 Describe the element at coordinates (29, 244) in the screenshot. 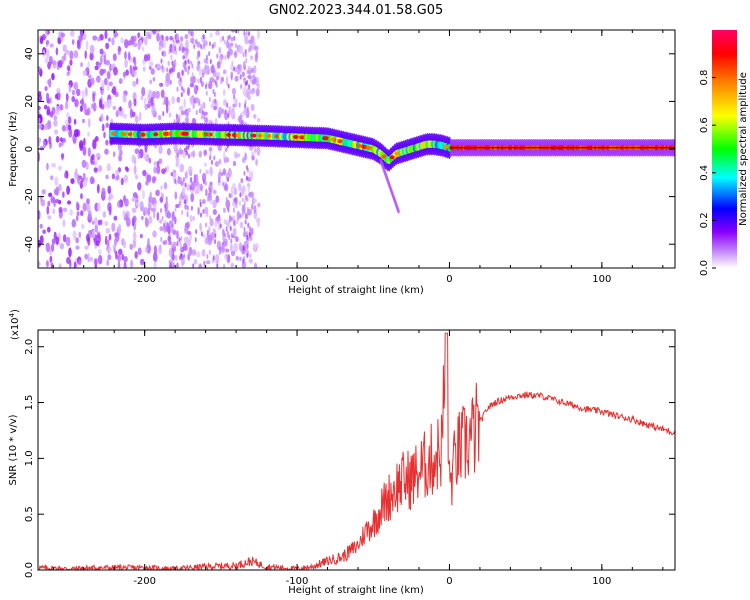

I see `y-tick-label: -40` at that location.